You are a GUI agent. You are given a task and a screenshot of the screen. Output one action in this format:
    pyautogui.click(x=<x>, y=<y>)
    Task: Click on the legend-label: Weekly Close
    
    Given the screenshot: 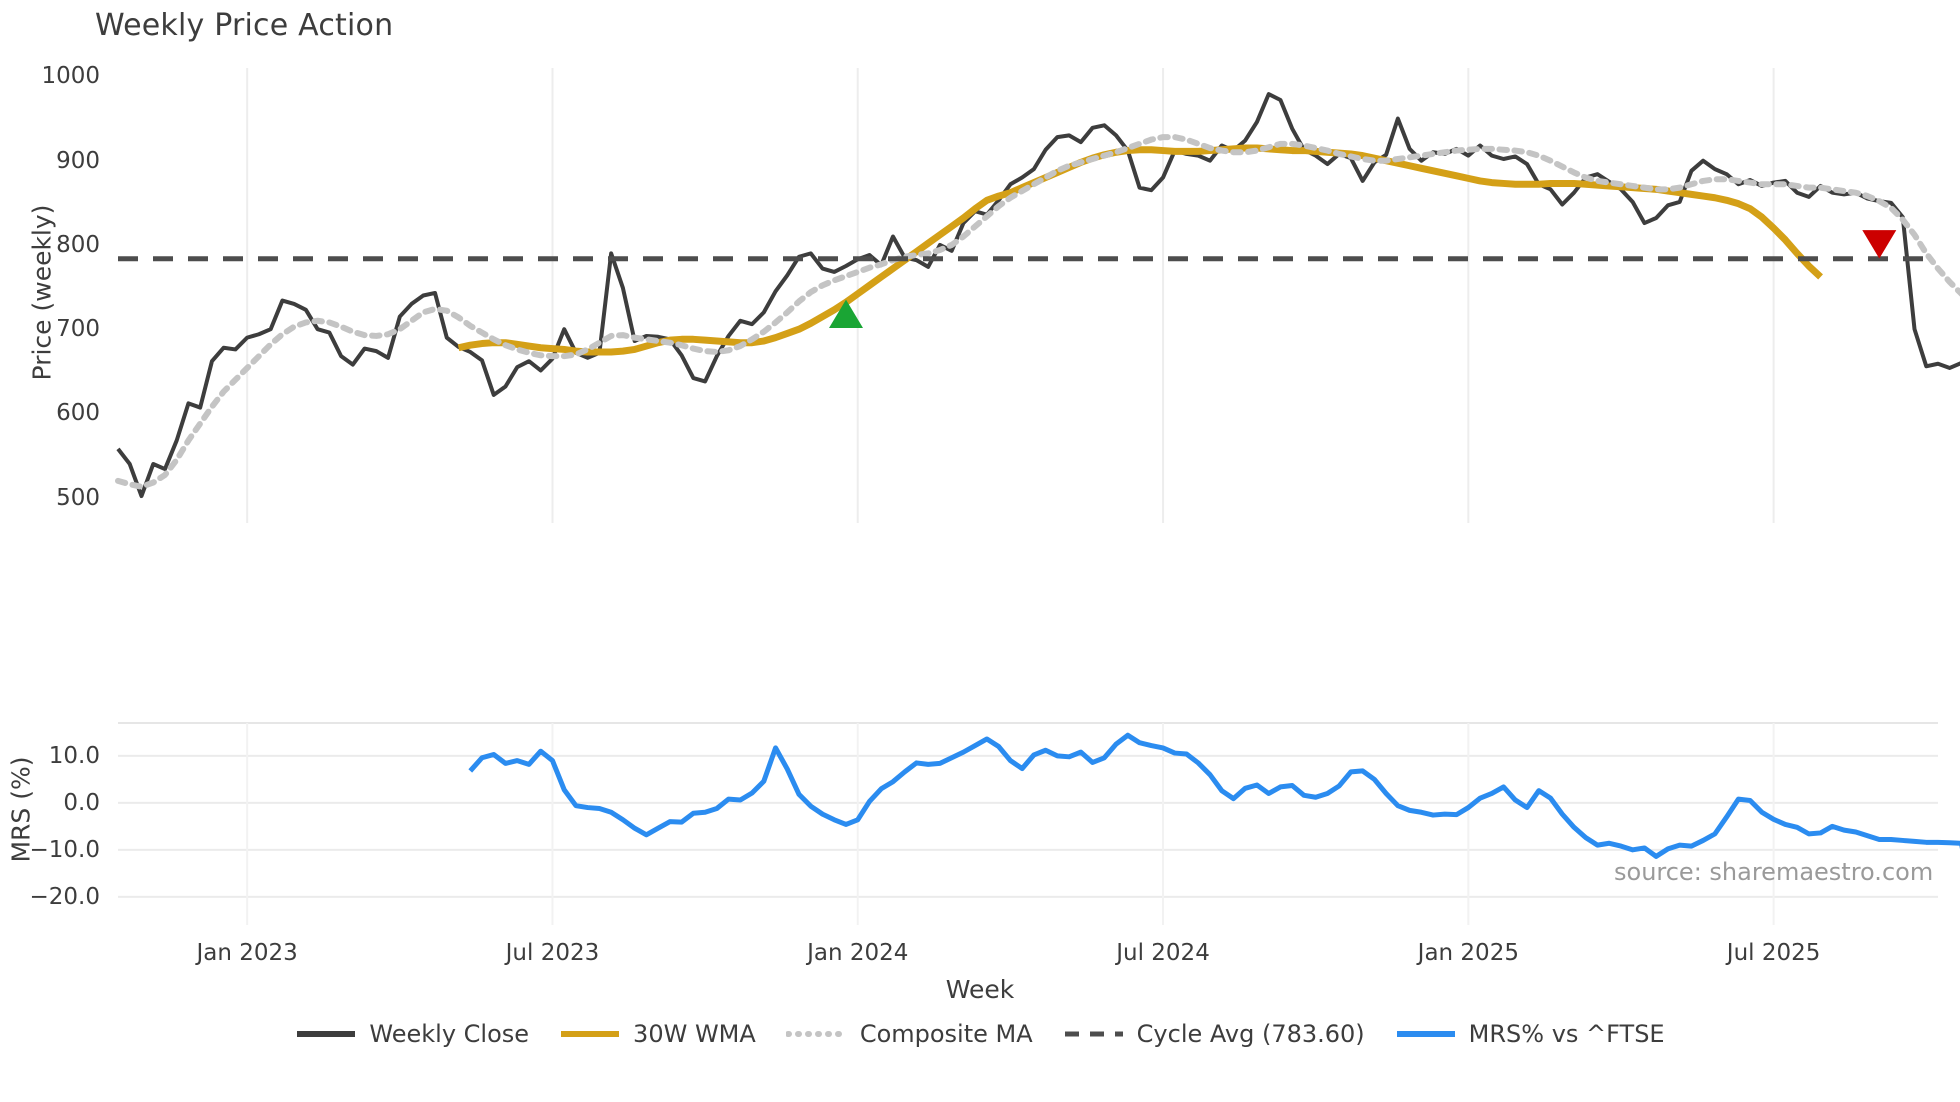 What is the action you would take?
    pyautogui.click(x=449, y=1034)
    